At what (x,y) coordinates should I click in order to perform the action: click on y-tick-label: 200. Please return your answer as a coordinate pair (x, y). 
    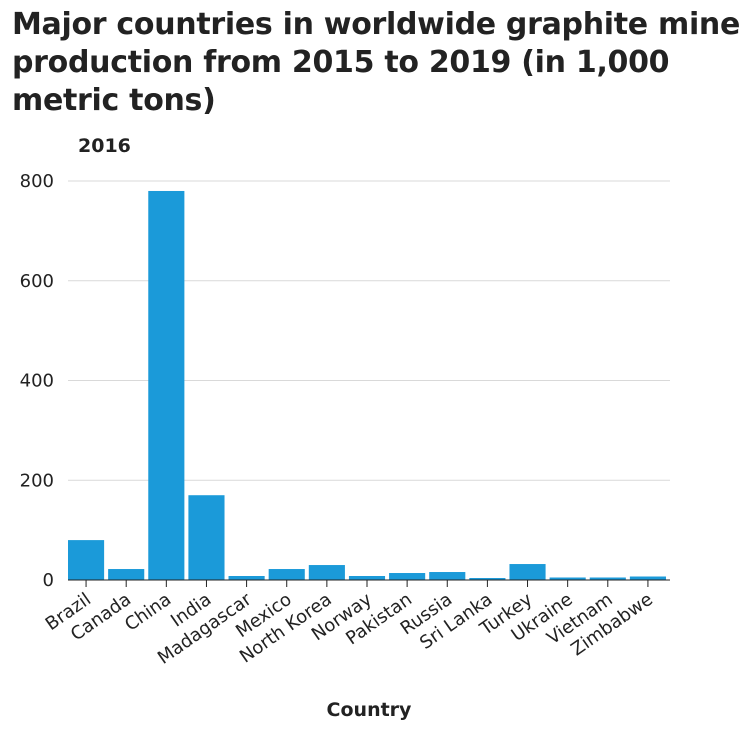
    Looking at the image, I should click on (37, 480).